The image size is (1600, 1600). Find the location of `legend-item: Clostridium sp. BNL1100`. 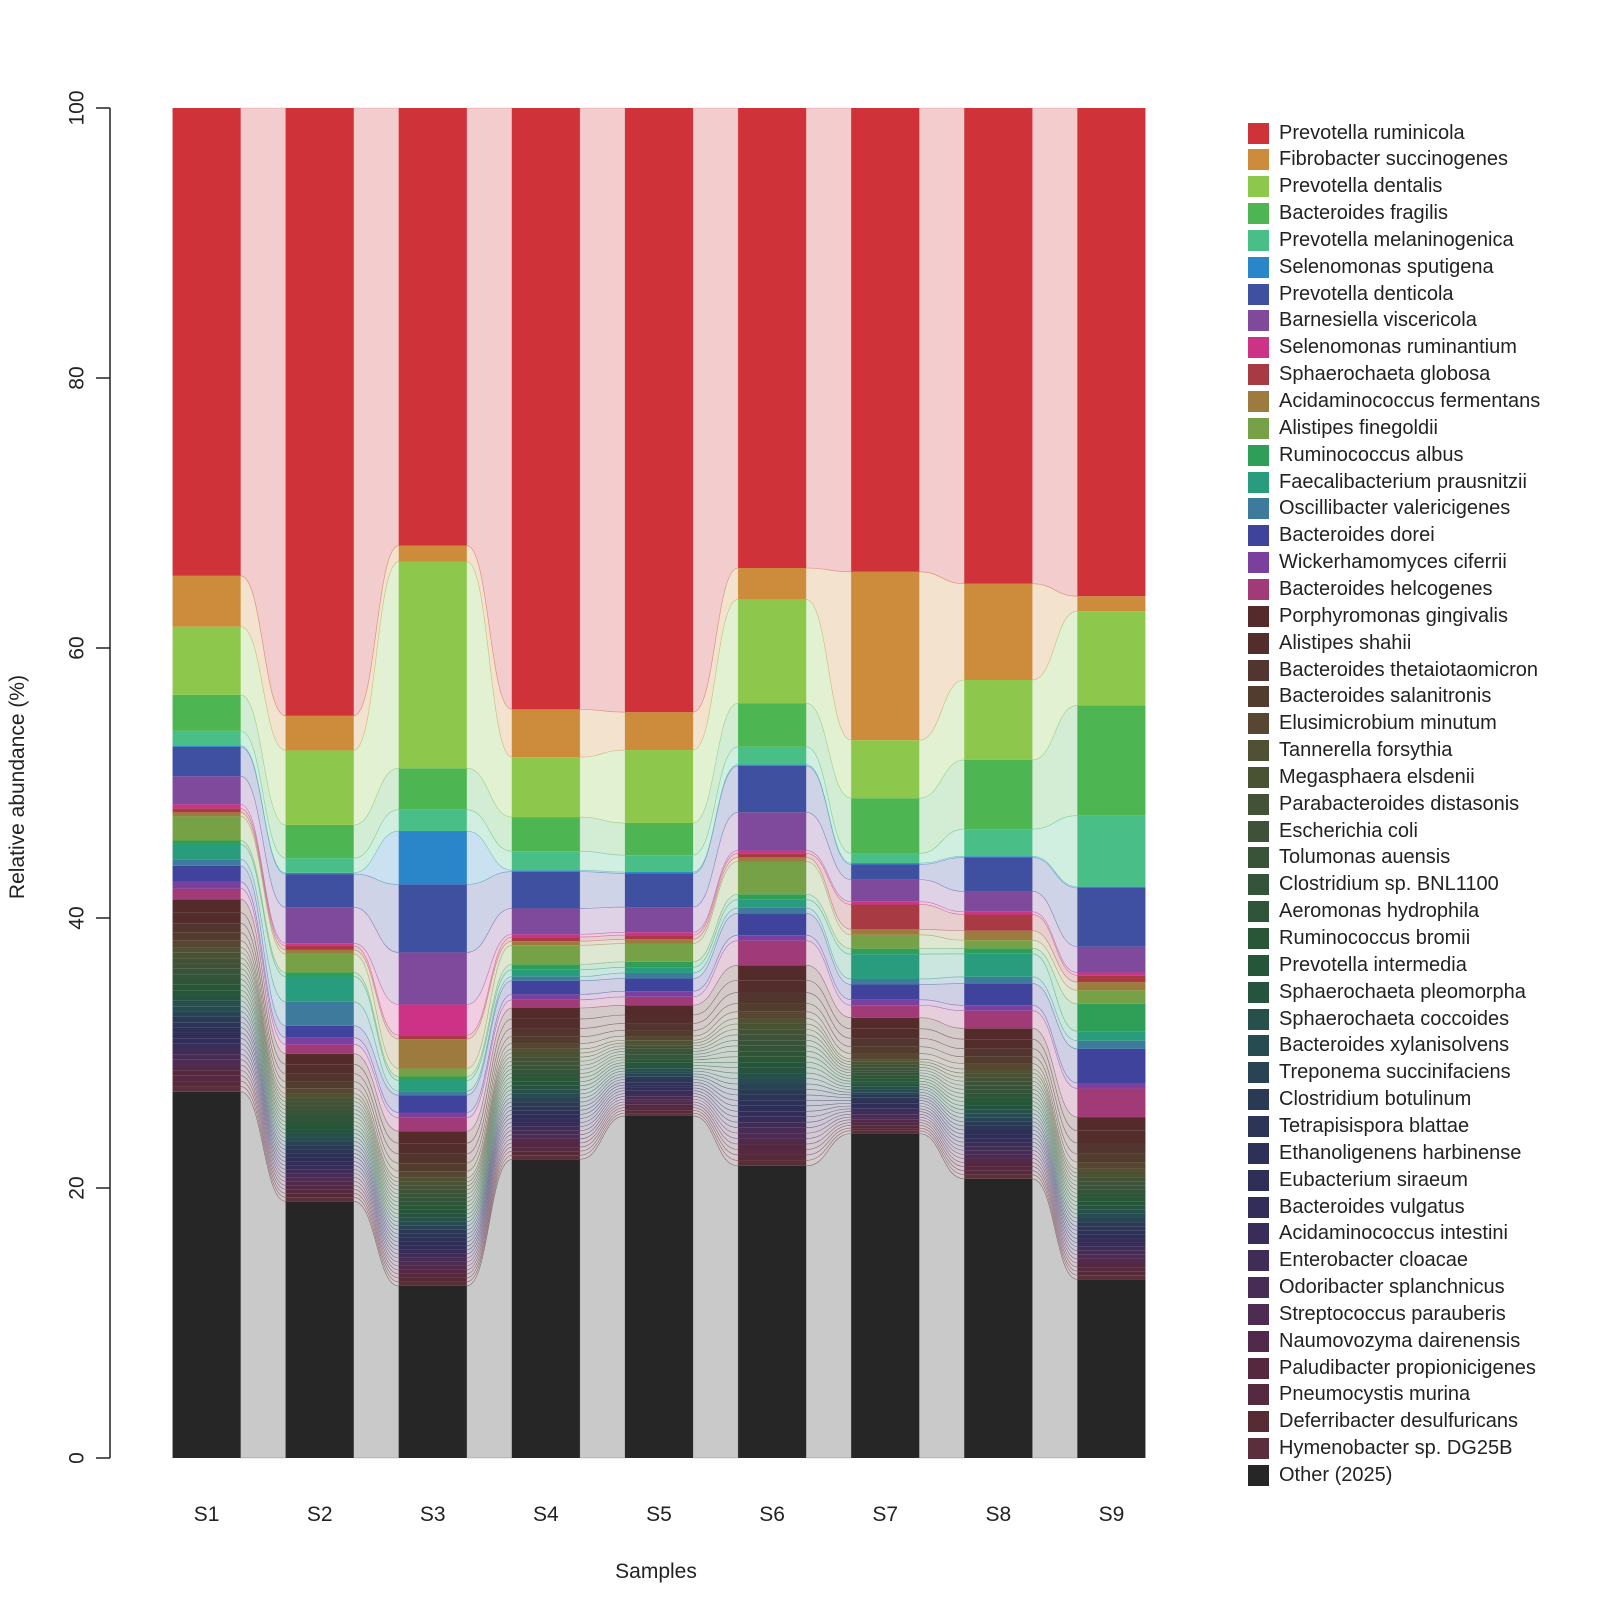

legend-item: Clostridium sp. BNL1100 is located at coordinates (1373, 885).